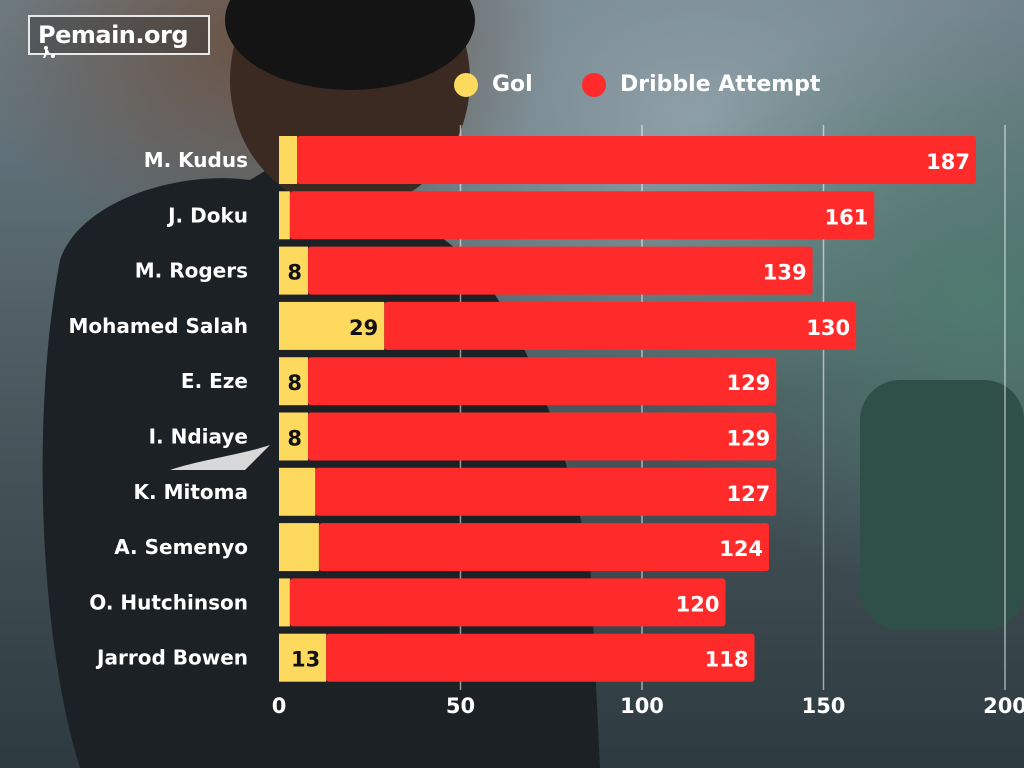 The height and width of the screenshot is (768, 1024). I want to click on legend-item-gol: Gol, so click(493, 84).